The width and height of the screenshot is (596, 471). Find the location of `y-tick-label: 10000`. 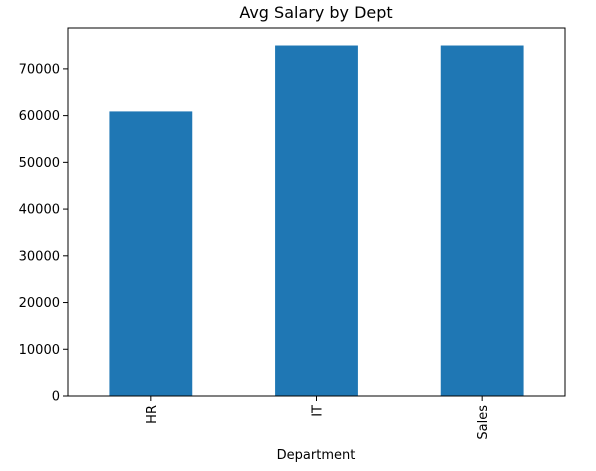

y-tick-label: 10000 is located at coordinates (39, 350).